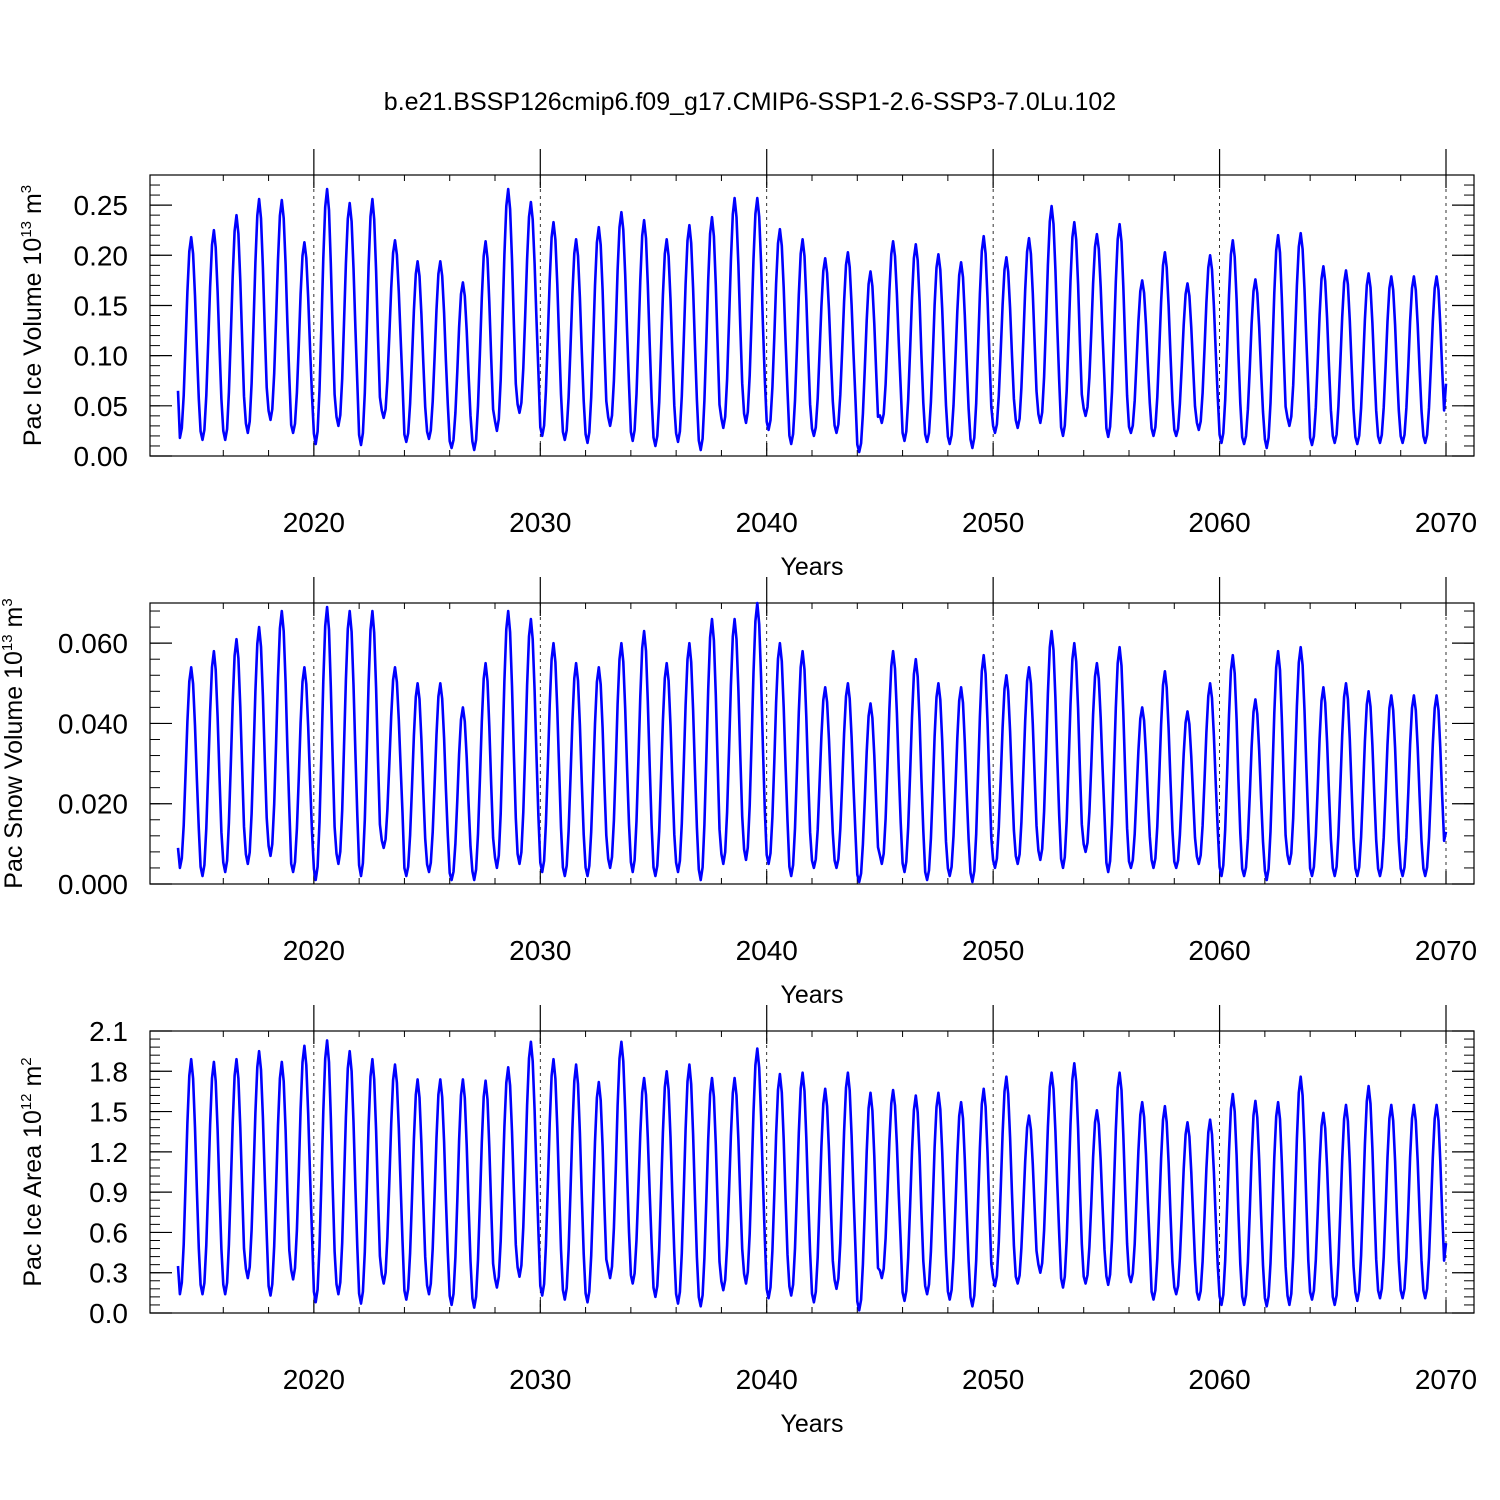 The image size is (1500, 1500). I want to click on snow-volume-ylabel-unit-exp: 3, so click(8, 602).